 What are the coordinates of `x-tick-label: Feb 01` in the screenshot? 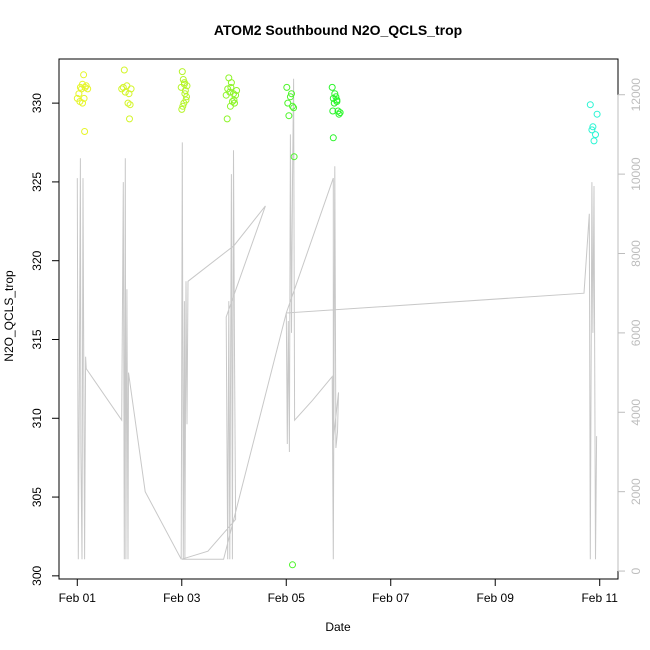 It's located at (78, 598).